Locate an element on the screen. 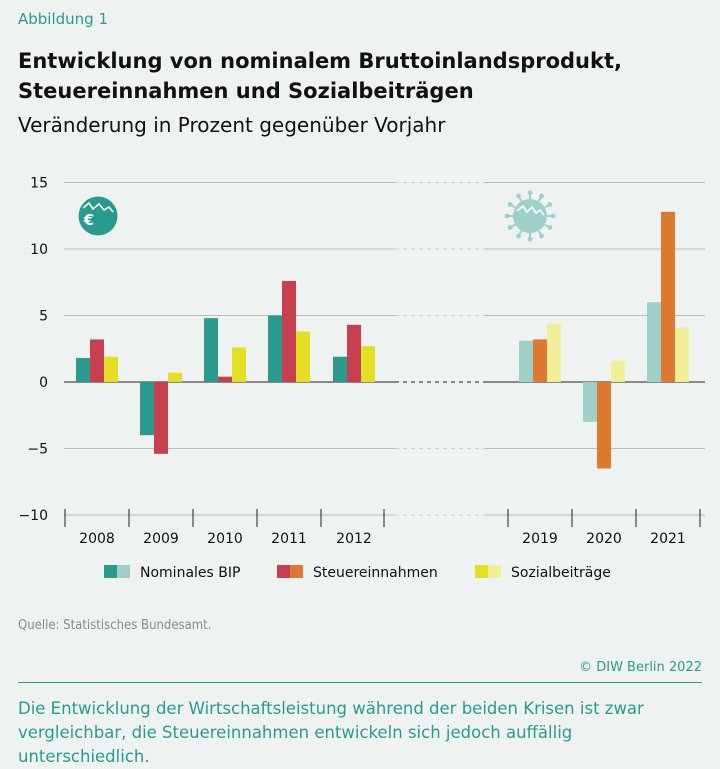  figure-label: Abbildung 1 is located at coordinates (63, 19).